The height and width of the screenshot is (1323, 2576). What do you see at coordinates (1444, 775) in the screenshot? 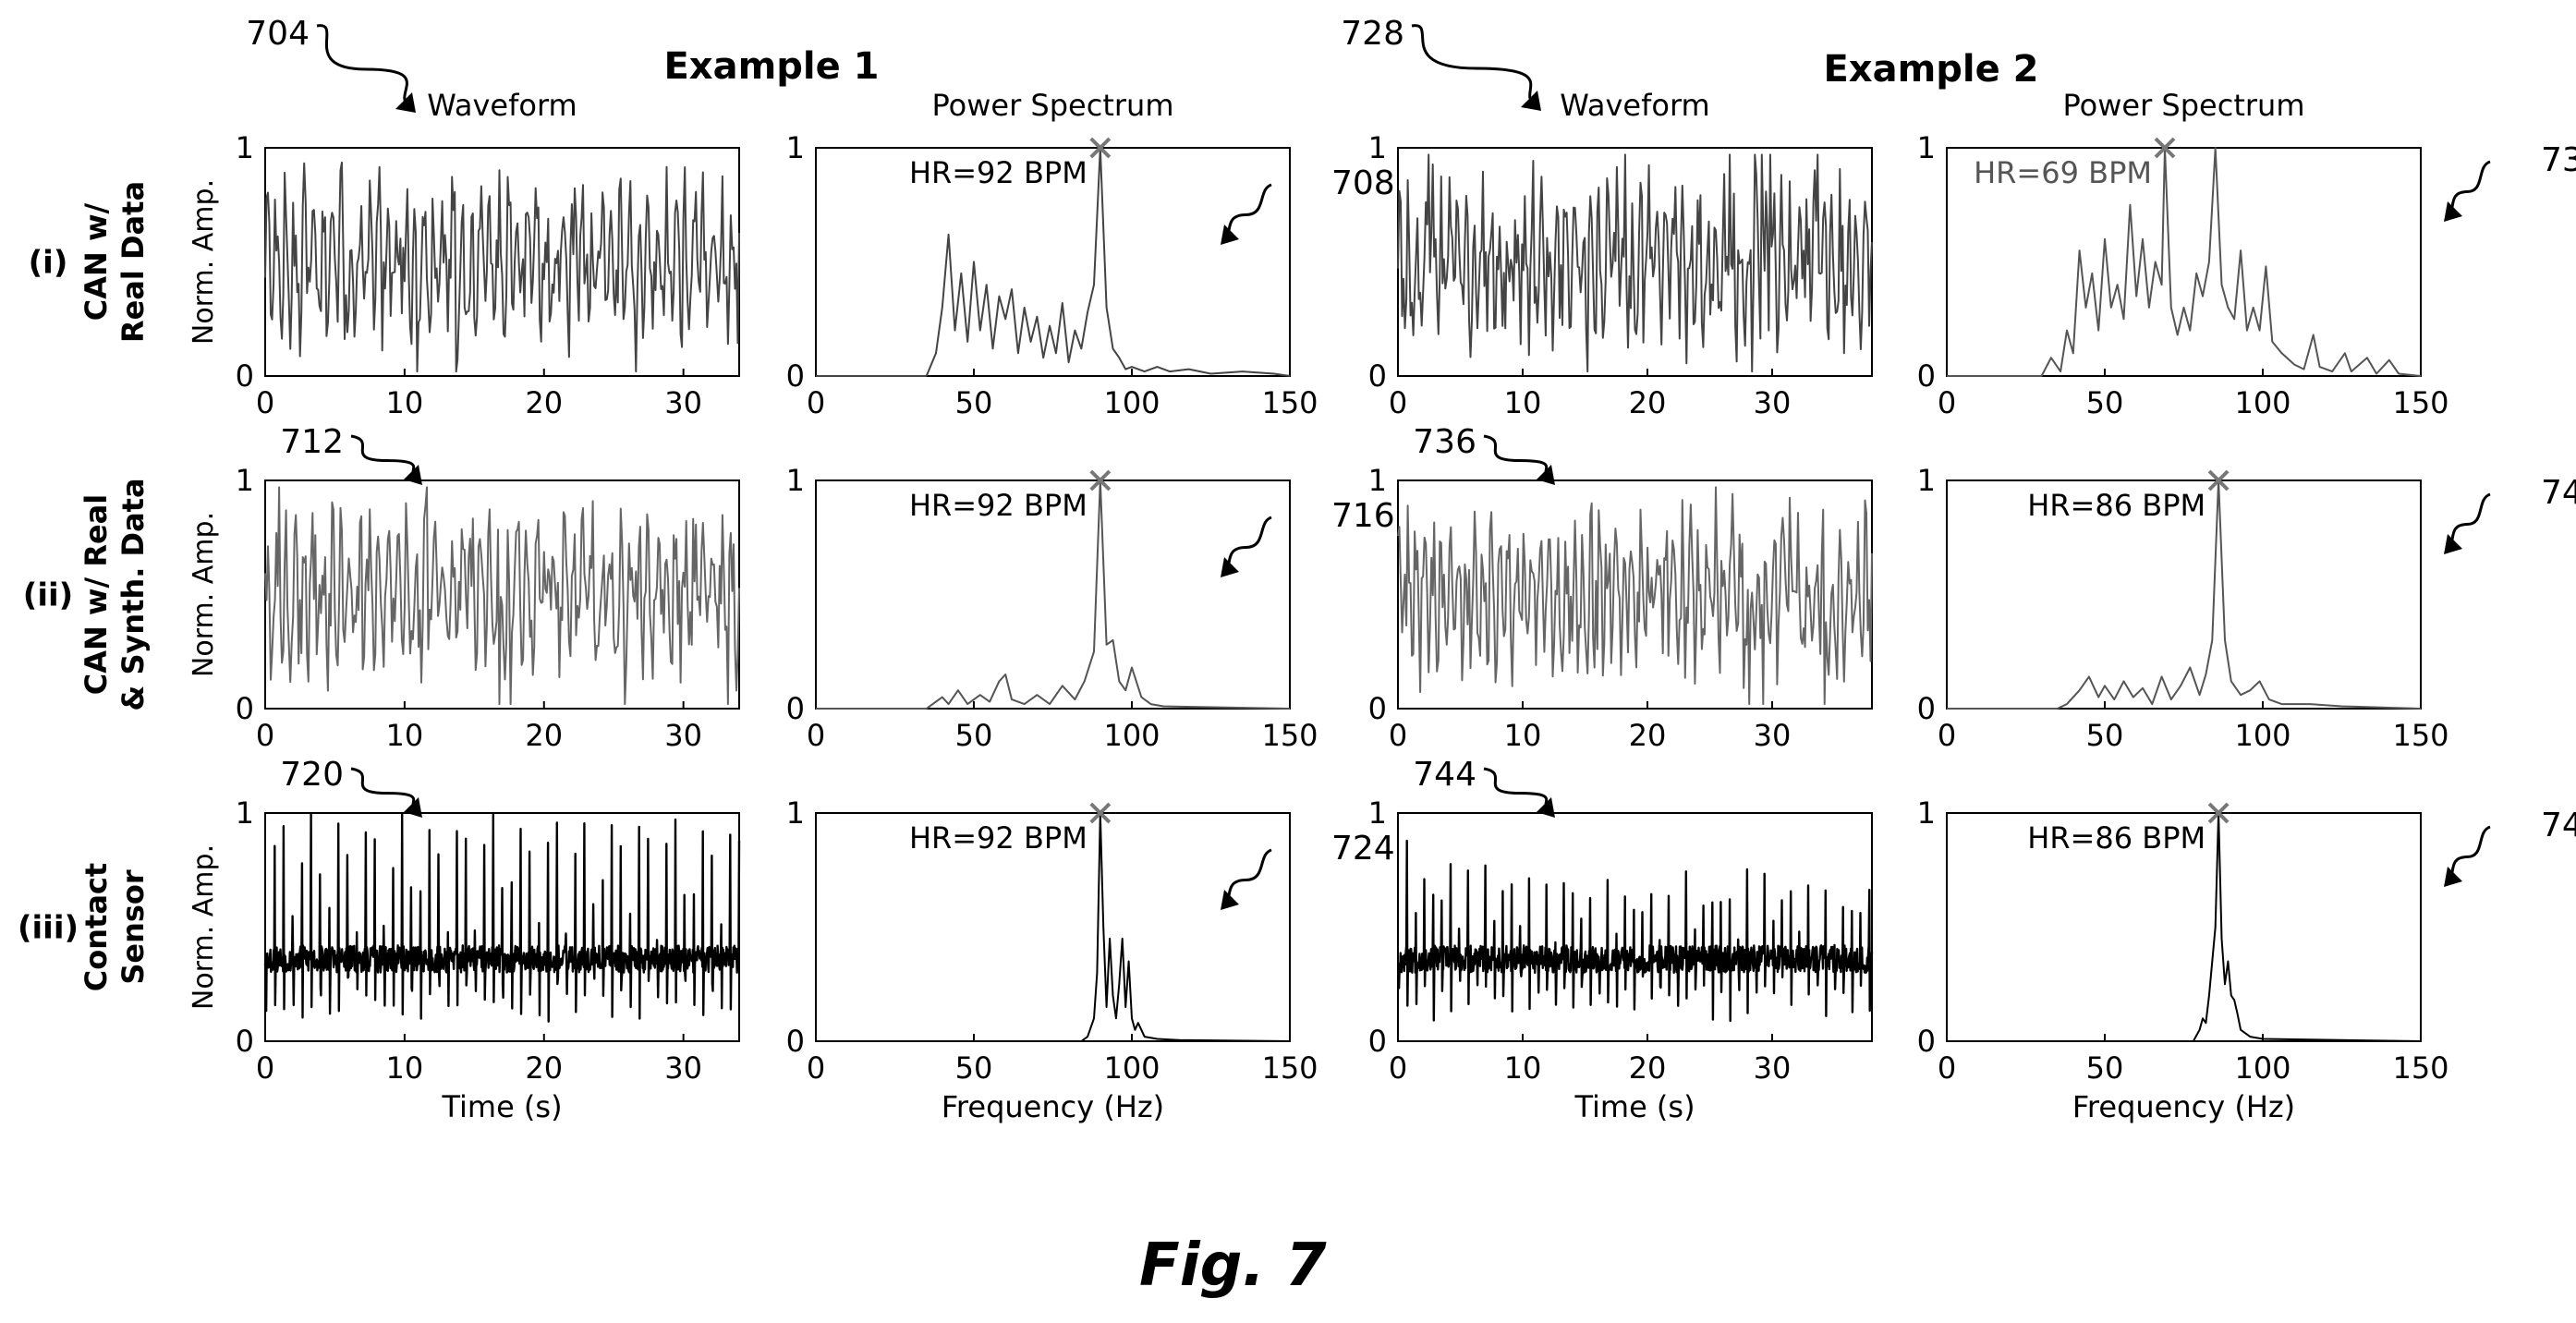
I see `ref-744-label: 744` at bounding box center [1444, 775].